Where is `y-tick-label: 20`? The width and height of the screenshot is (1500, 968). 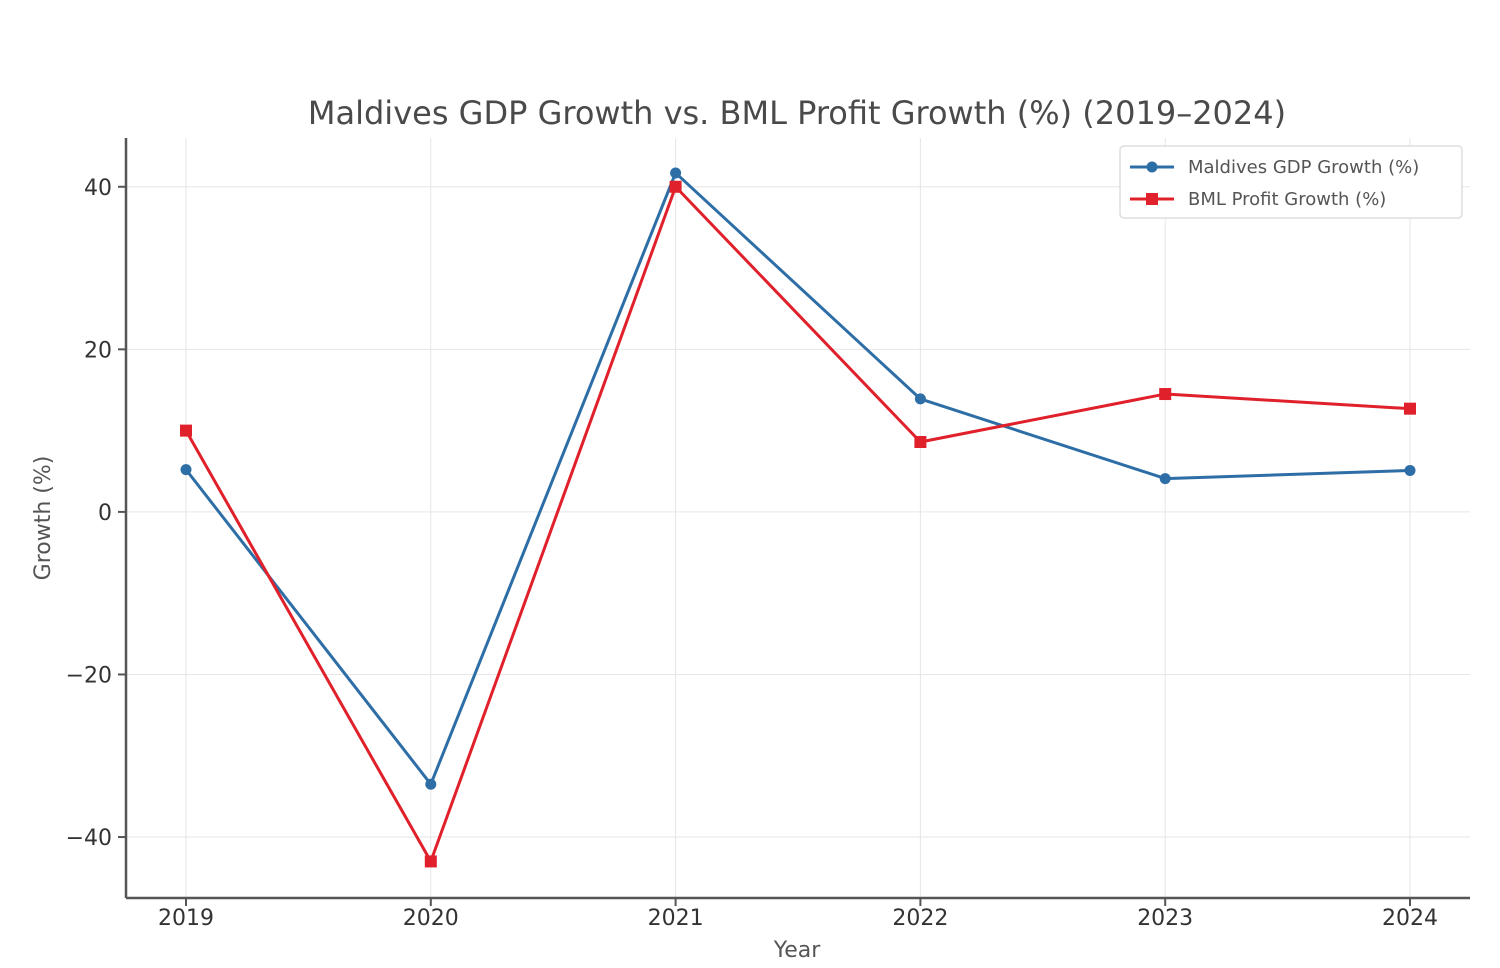
y-tick-label: 20 is located at coordinates (98, 350).